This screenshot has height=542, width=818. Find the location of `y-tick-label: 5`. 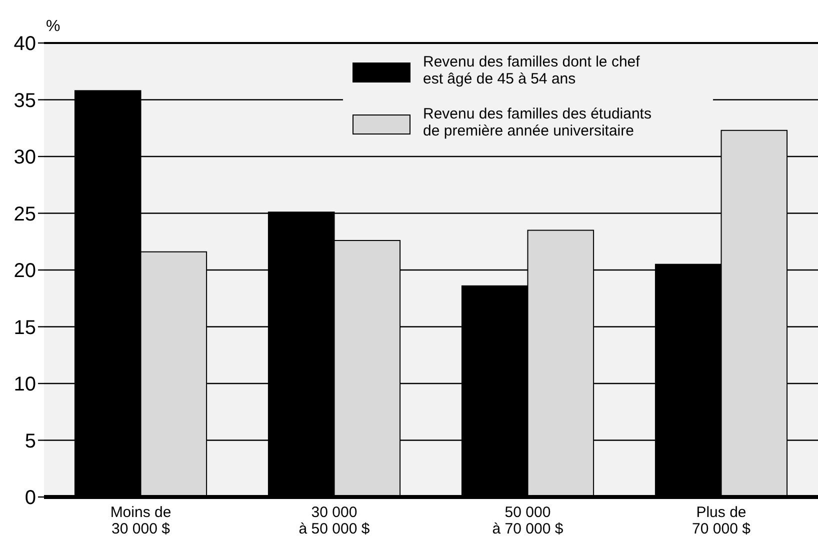

y-tick-label: 5 is located at coordinates (30, 441).